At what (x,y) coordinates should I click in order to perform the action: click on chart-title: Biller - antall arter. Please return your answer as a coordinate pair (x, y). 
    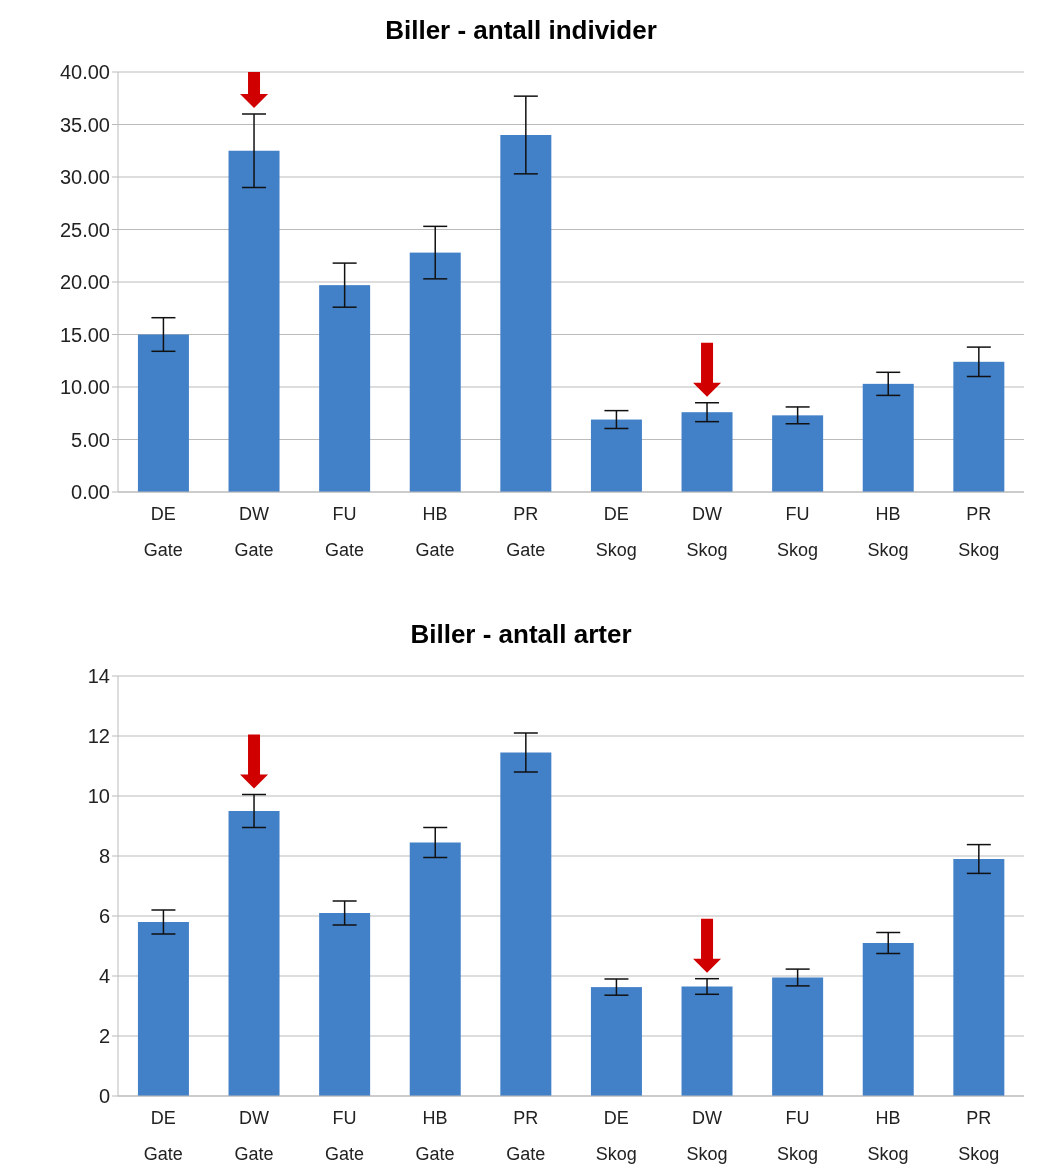
    Looking at the image, I should click on (521, 634).